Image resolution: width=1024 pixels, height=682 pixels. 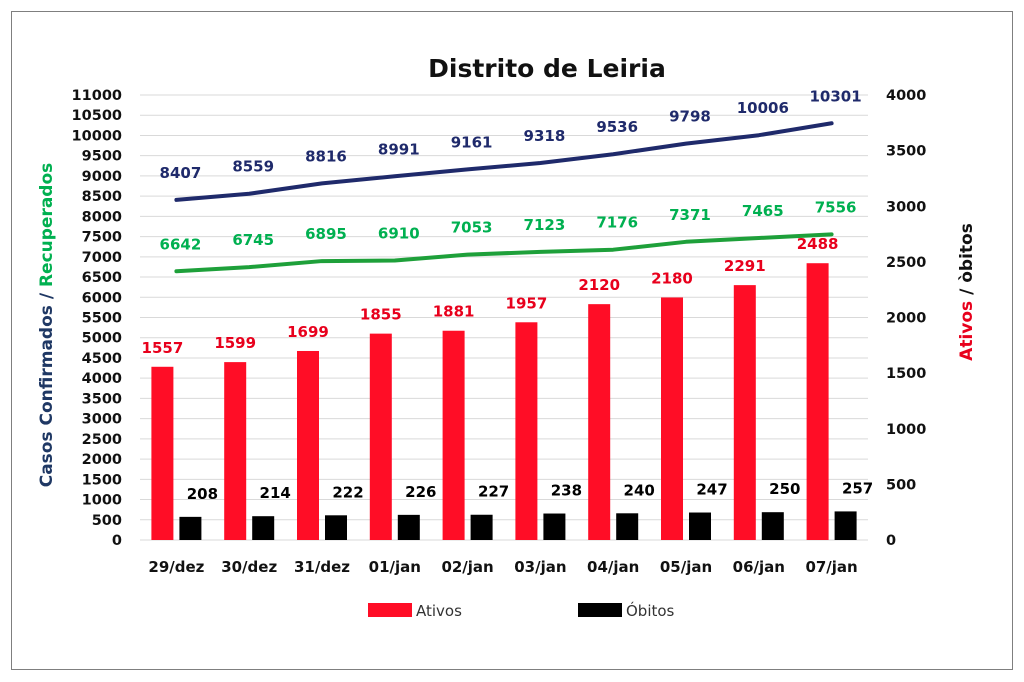 I want to click on line-data-label: 6895, so click(x=326, y=234).